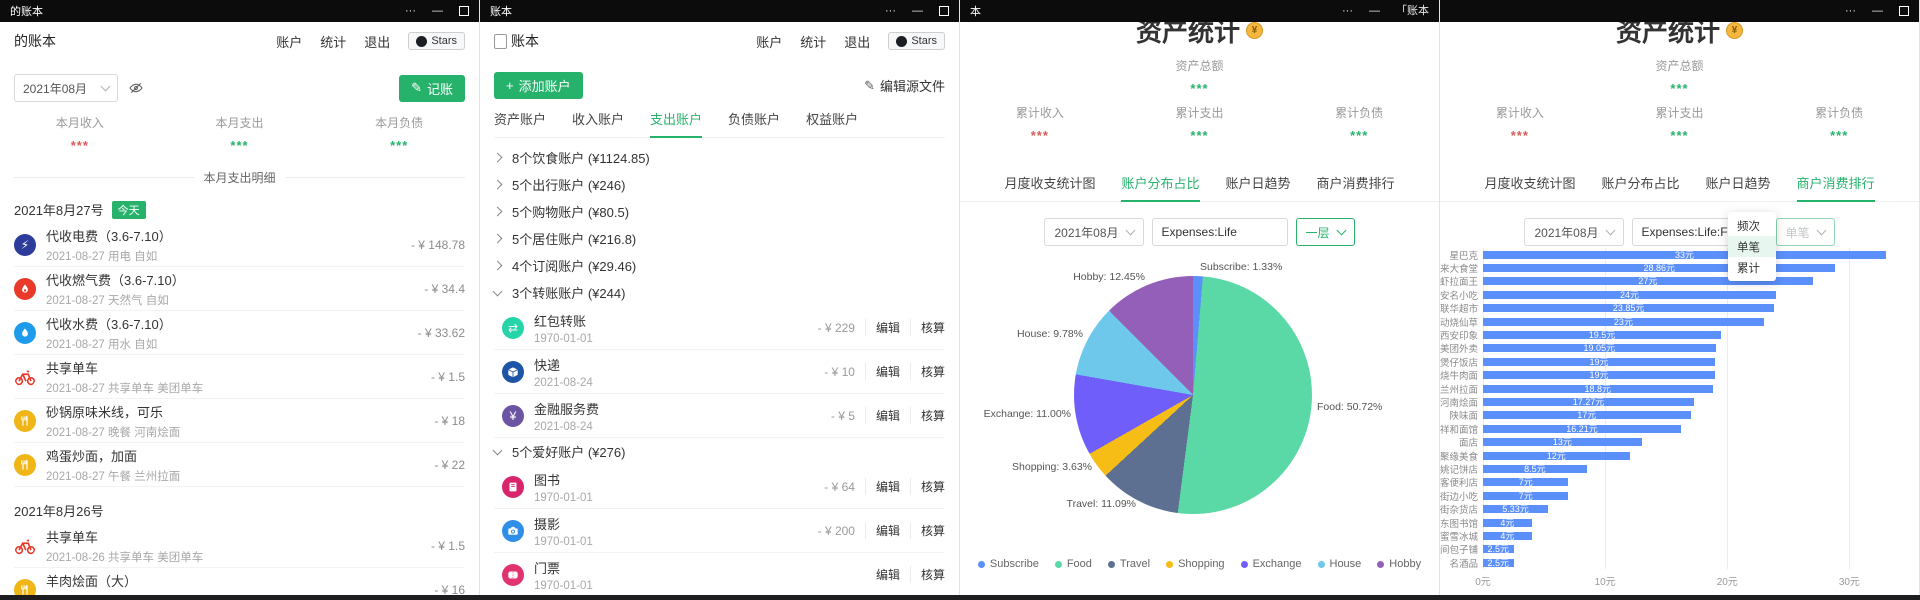 The height and width of the screenshot is (600, 1920). Describe the element at coordinates (904, 86) in the screenshot. I see `edit-source-link: ✎ 编辑源文件` at that location.